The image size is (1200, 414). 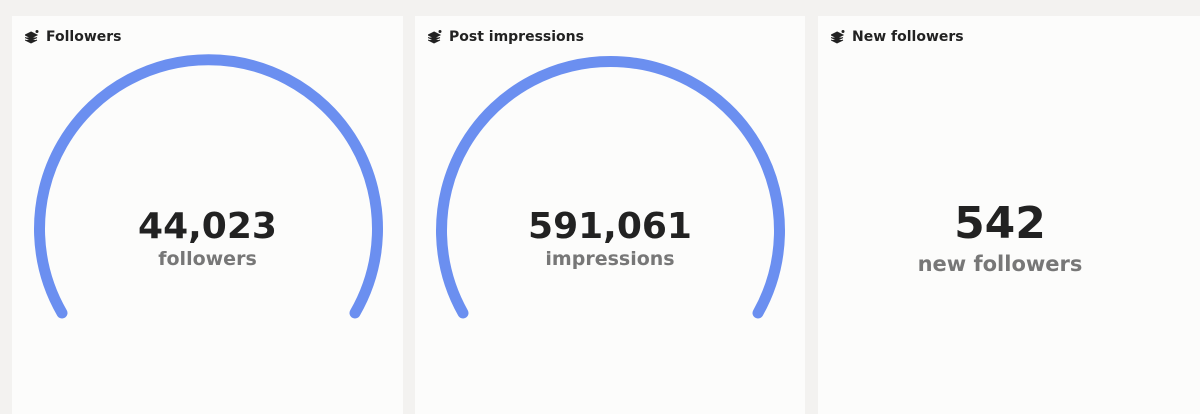 What do you see at coordinates (610, 226) in the screenshot?
I see `metric-value: 591,061` at bounding box center [610, 226].